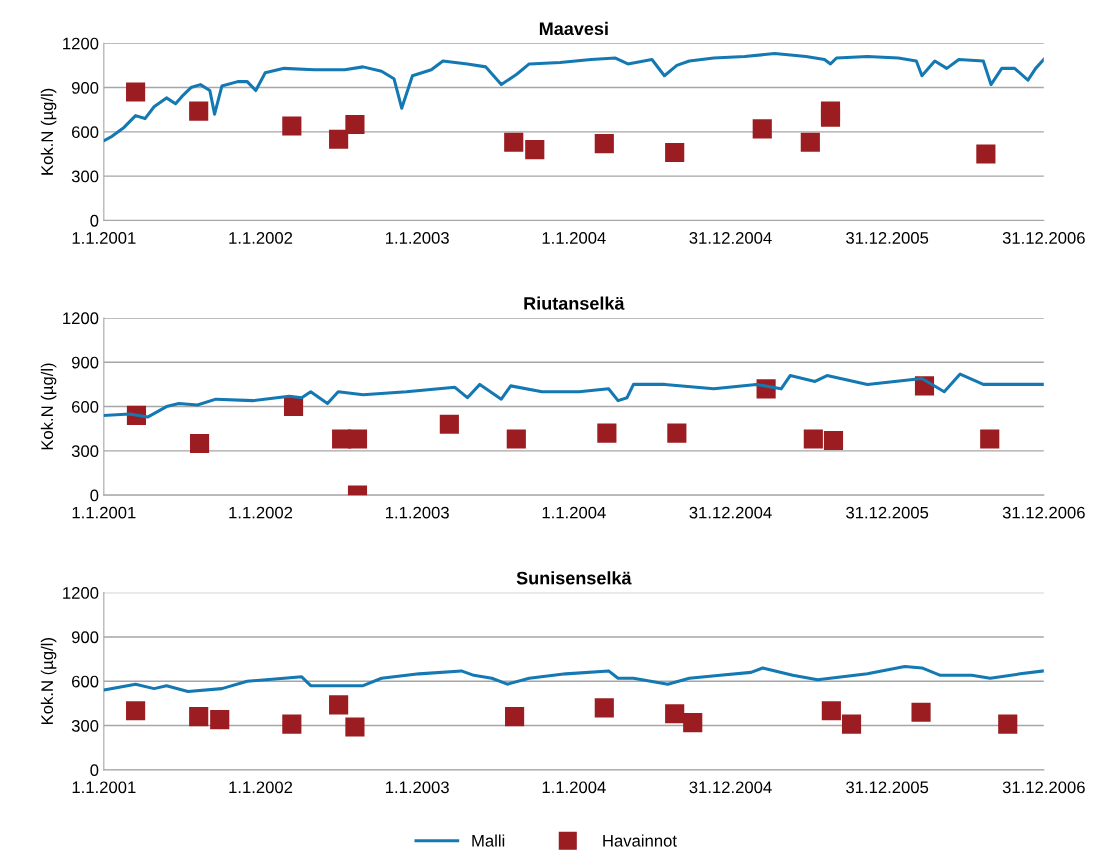  What do you see at coordinates (640, 840) in the screenshot?
I see `legend-label: Havainnot` at bounding box center [640, 840].